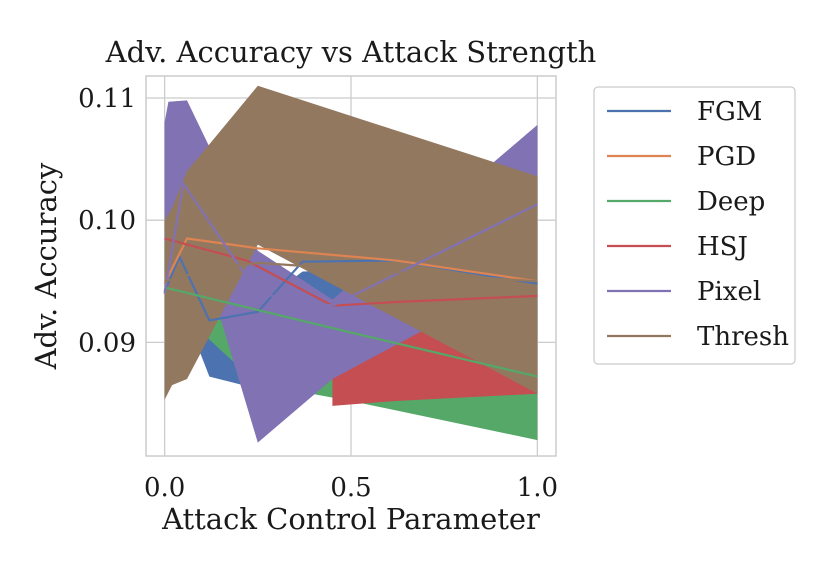 The height and width of the screenshot is (576, 831). I want to click on y-axis-label: Adv. Accuracy, so click(46, 266).